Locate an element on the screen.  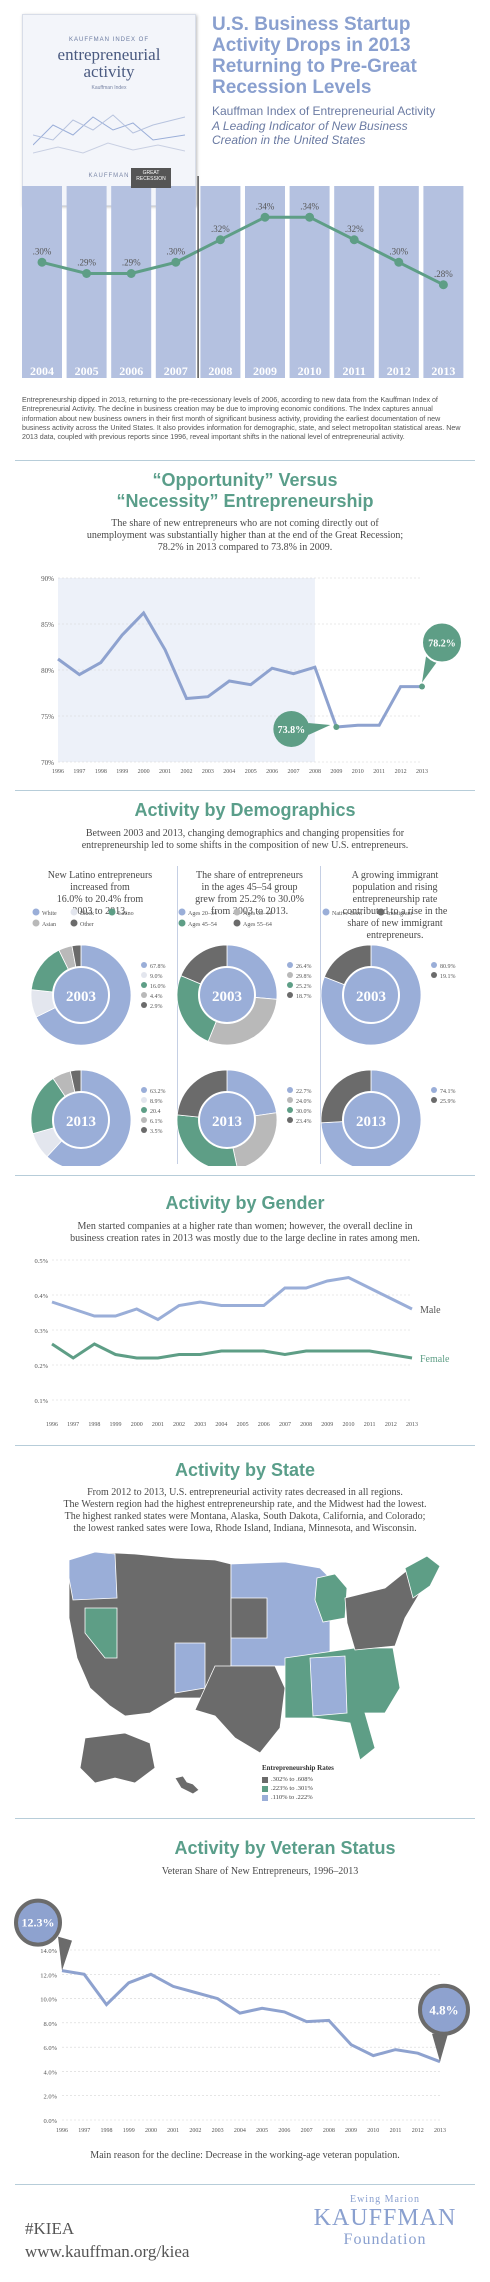
pie-value-label: 16.0% is located at coordinates (158, 987).